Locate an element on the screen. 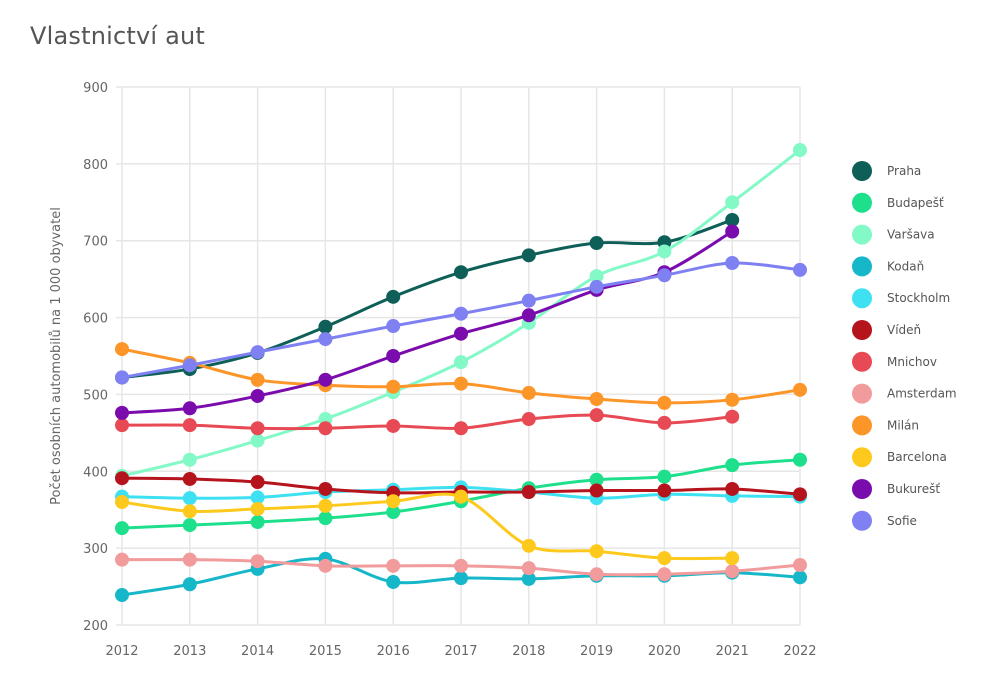  y-tick-label: 900 is located at coordinates (95, 88).